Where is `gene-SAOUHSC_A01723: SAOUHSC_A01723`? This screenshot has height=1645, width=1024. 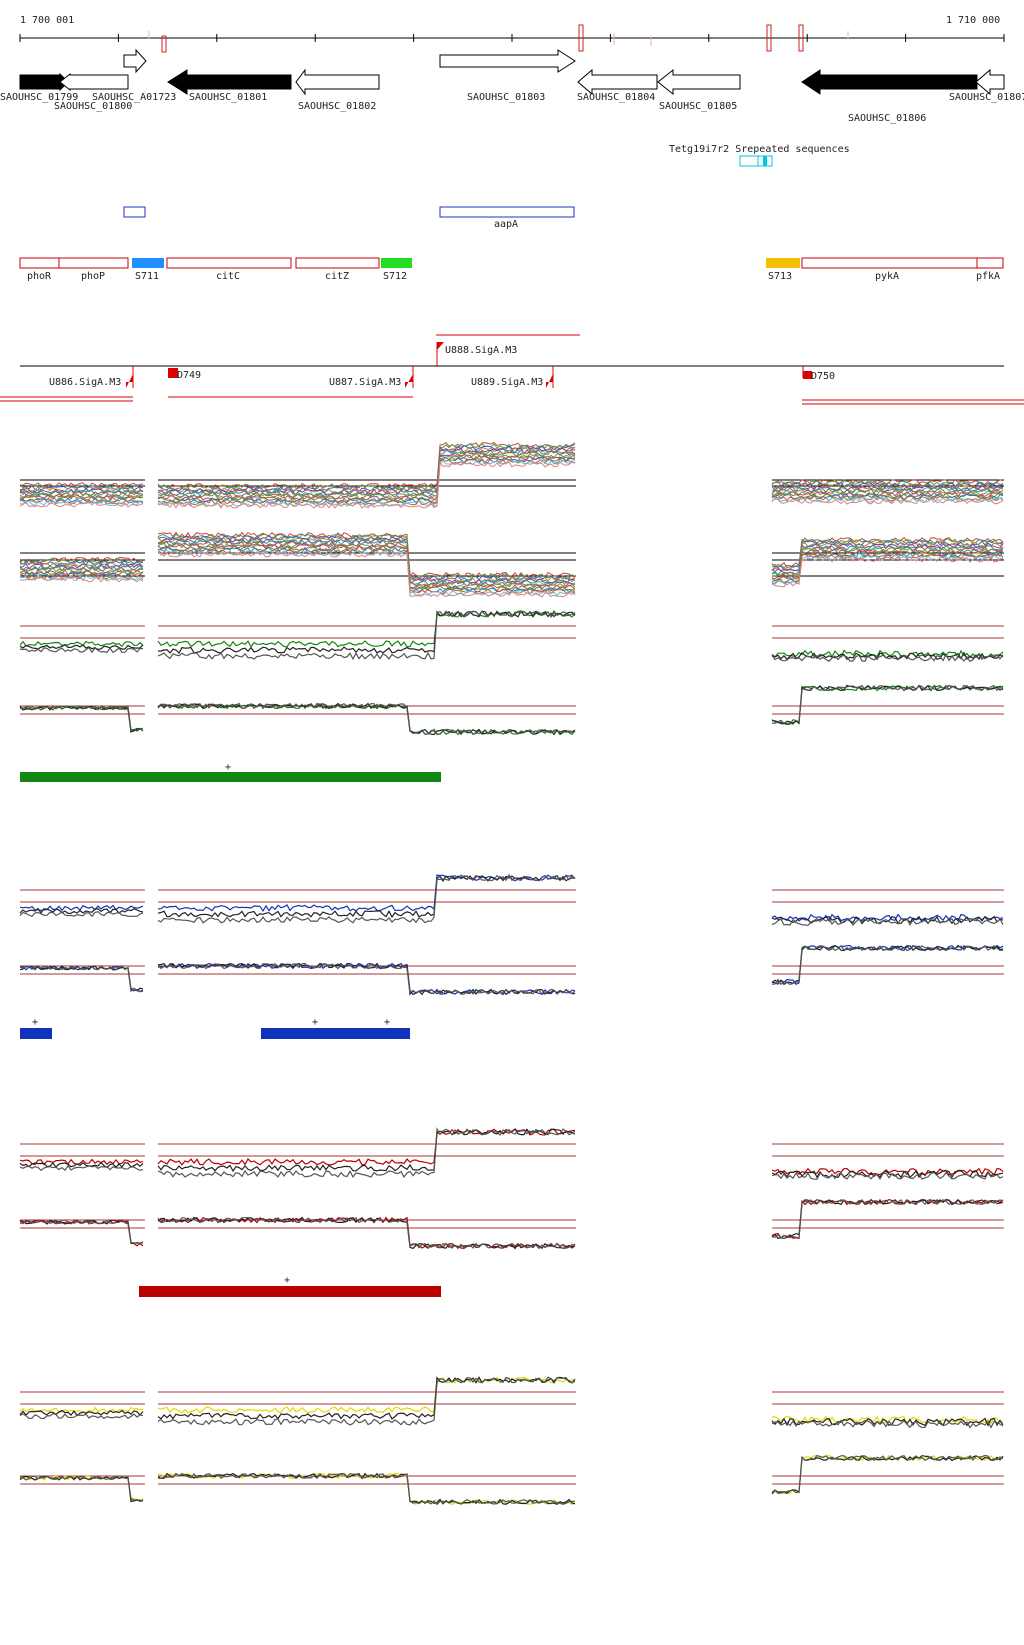
gene-SAOUHSC_A01723: SAOUHSC_A01723 is located at coordinates (134, 75).